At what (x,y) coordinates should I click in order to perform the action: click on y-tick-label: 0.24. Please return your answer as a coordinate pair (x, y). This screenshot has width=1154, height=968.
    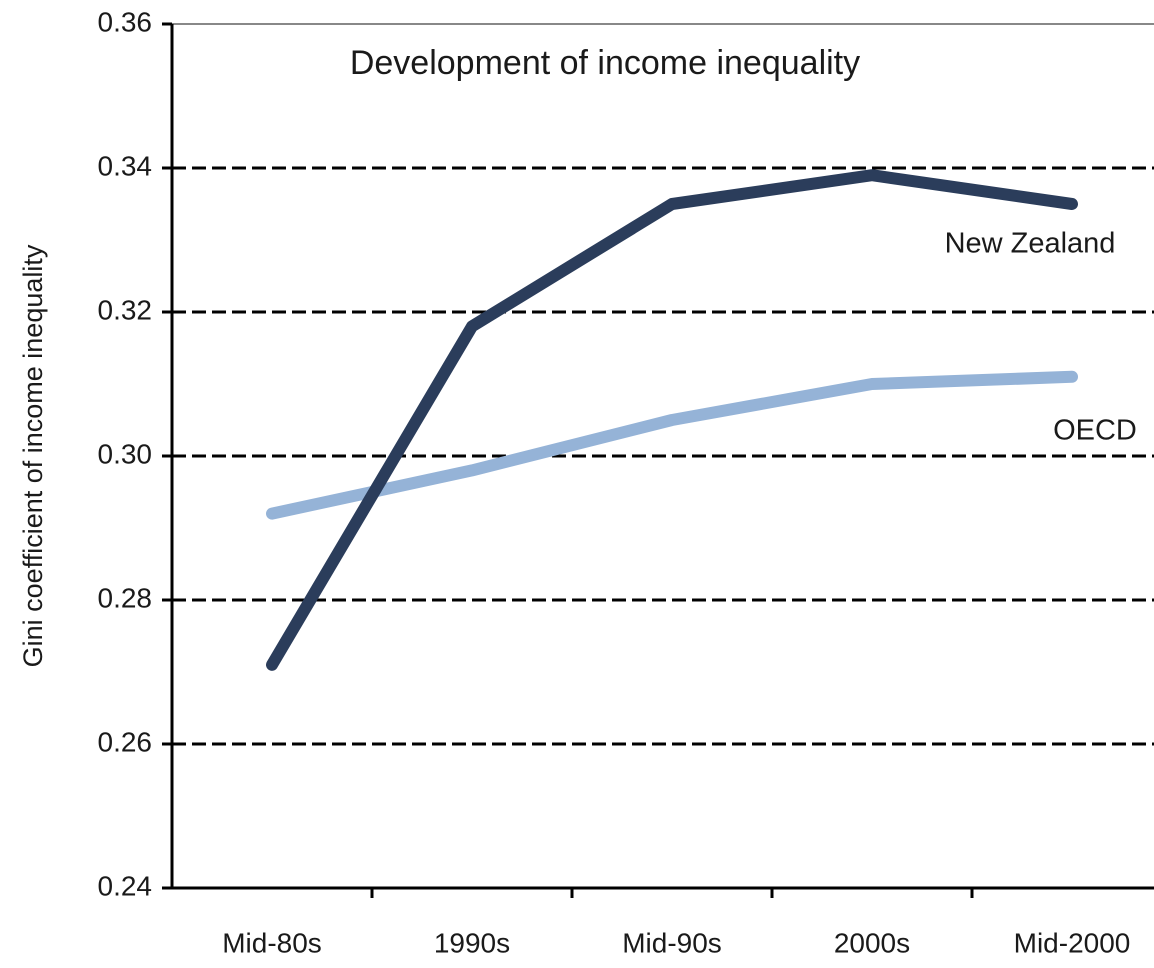
    Looking at the image, I should click on (125, 885).